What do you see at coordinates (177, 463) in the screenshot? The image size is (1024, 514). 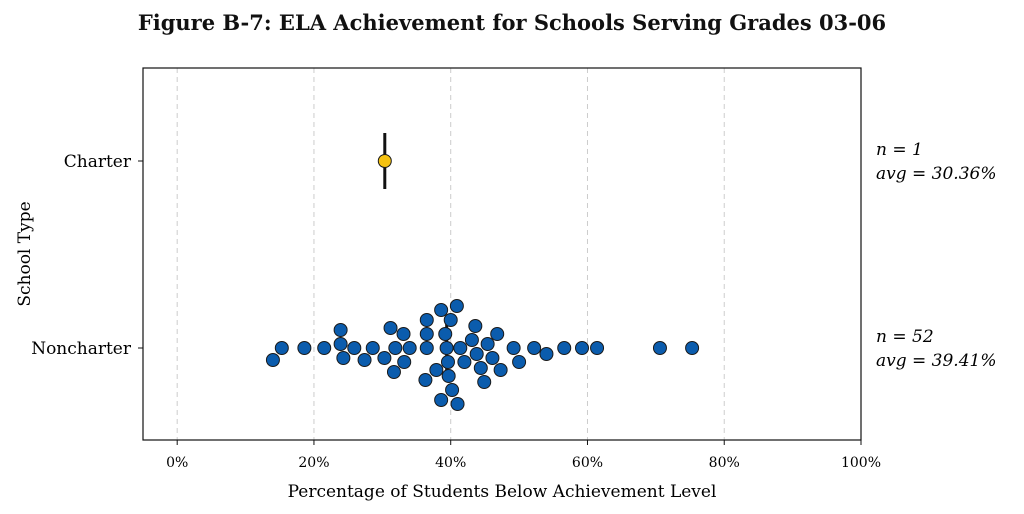 I see `x-tick-label: 0%` at bounding box center [177, 463].